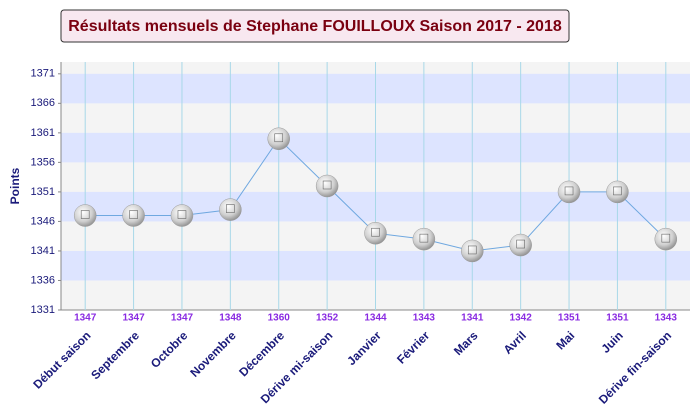 The image size is (700, 420). Describe the element at coordinates (279, 318) in the screenshot. I see `value-label: 1360` at that location.